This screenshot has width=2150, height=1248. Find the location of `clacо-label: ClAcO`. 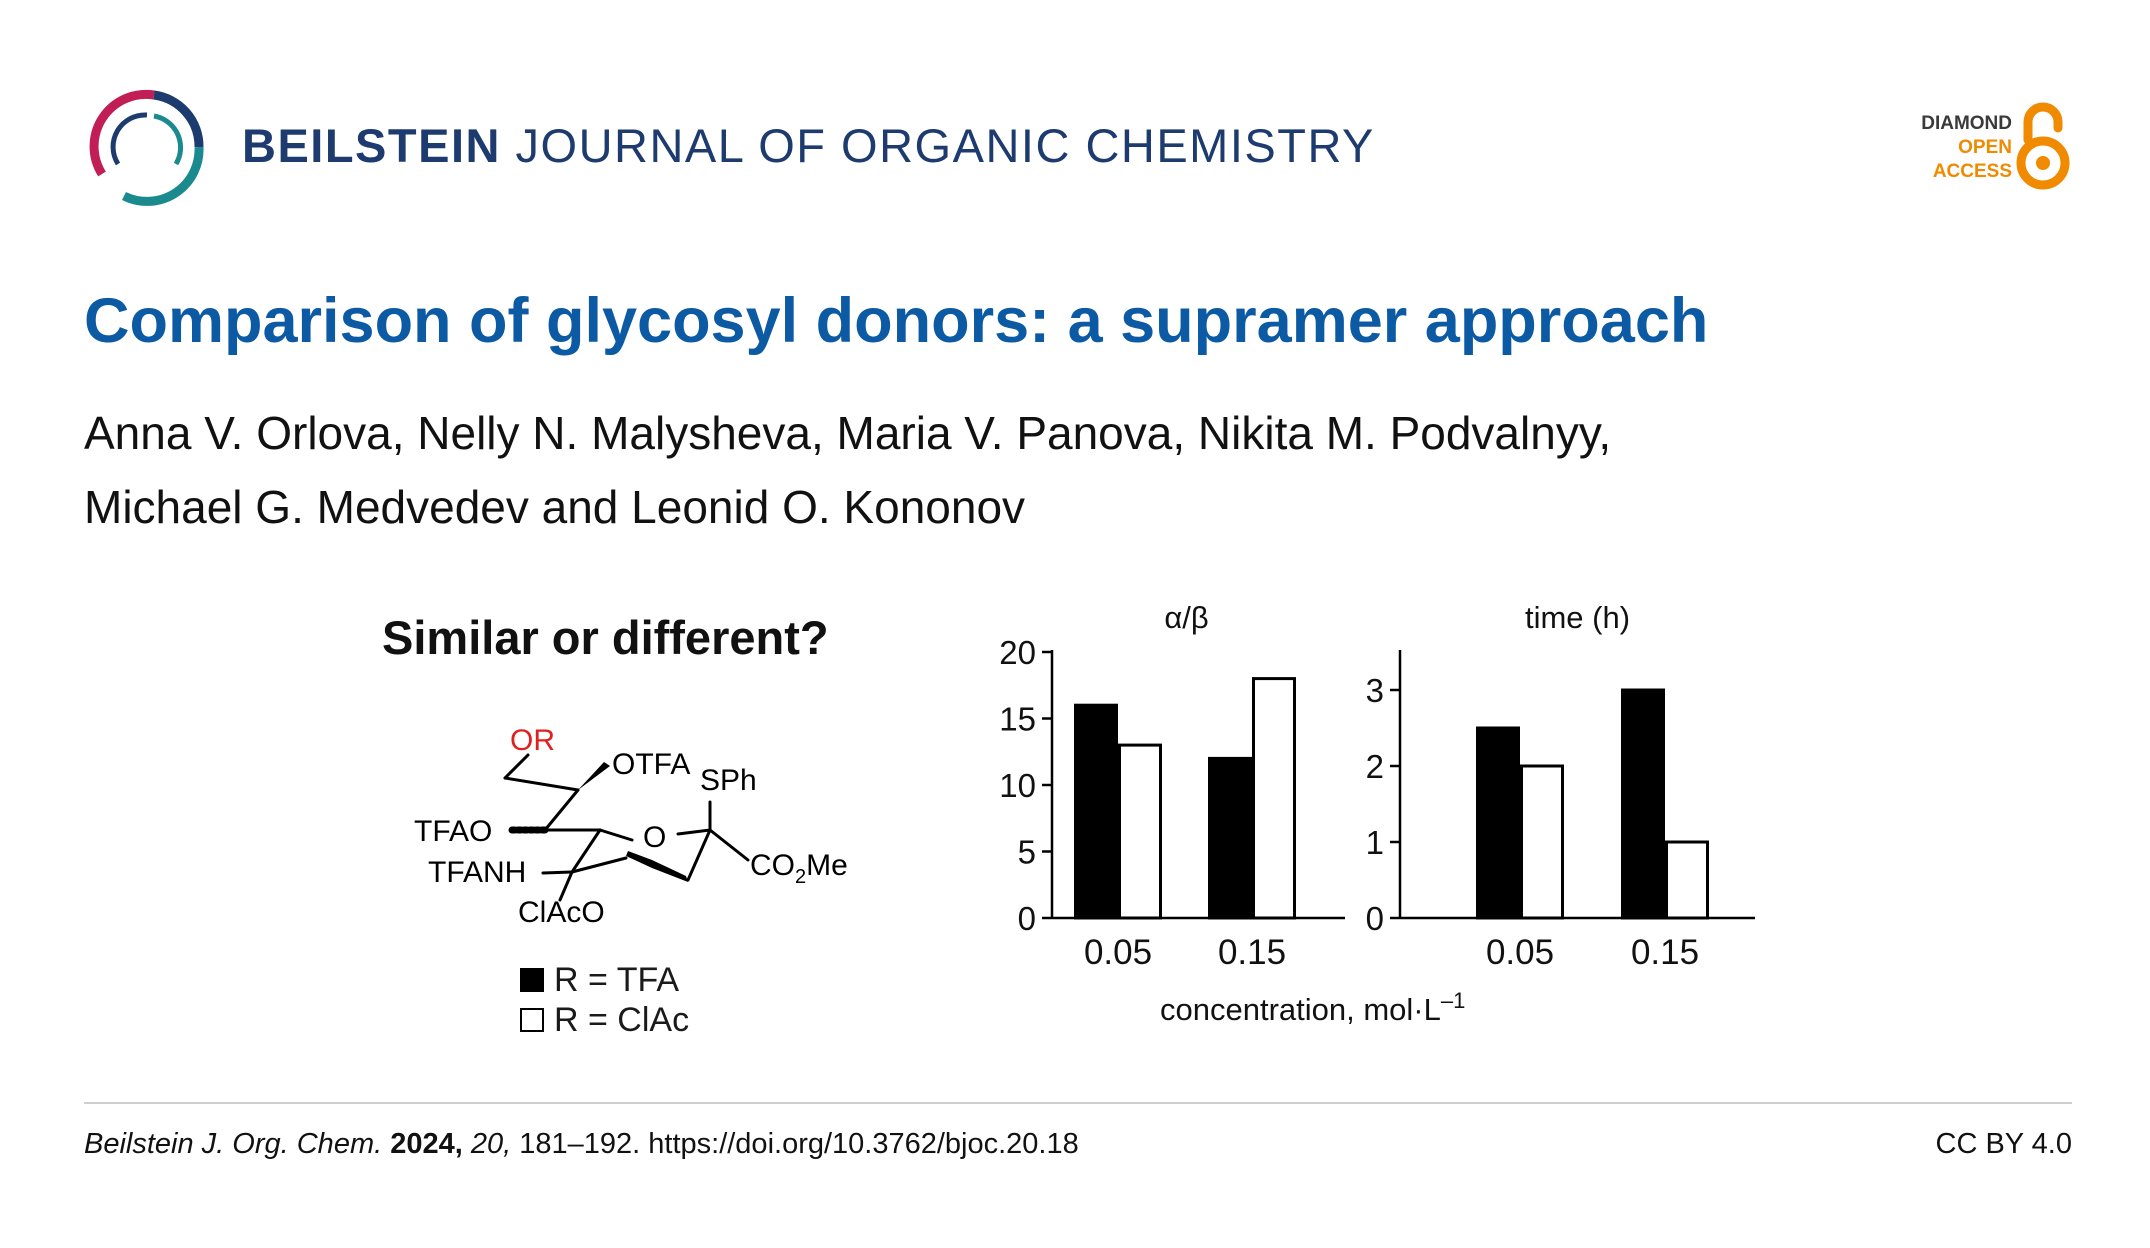

clacо-label: ClAcO is located at coordinates (561, 912).